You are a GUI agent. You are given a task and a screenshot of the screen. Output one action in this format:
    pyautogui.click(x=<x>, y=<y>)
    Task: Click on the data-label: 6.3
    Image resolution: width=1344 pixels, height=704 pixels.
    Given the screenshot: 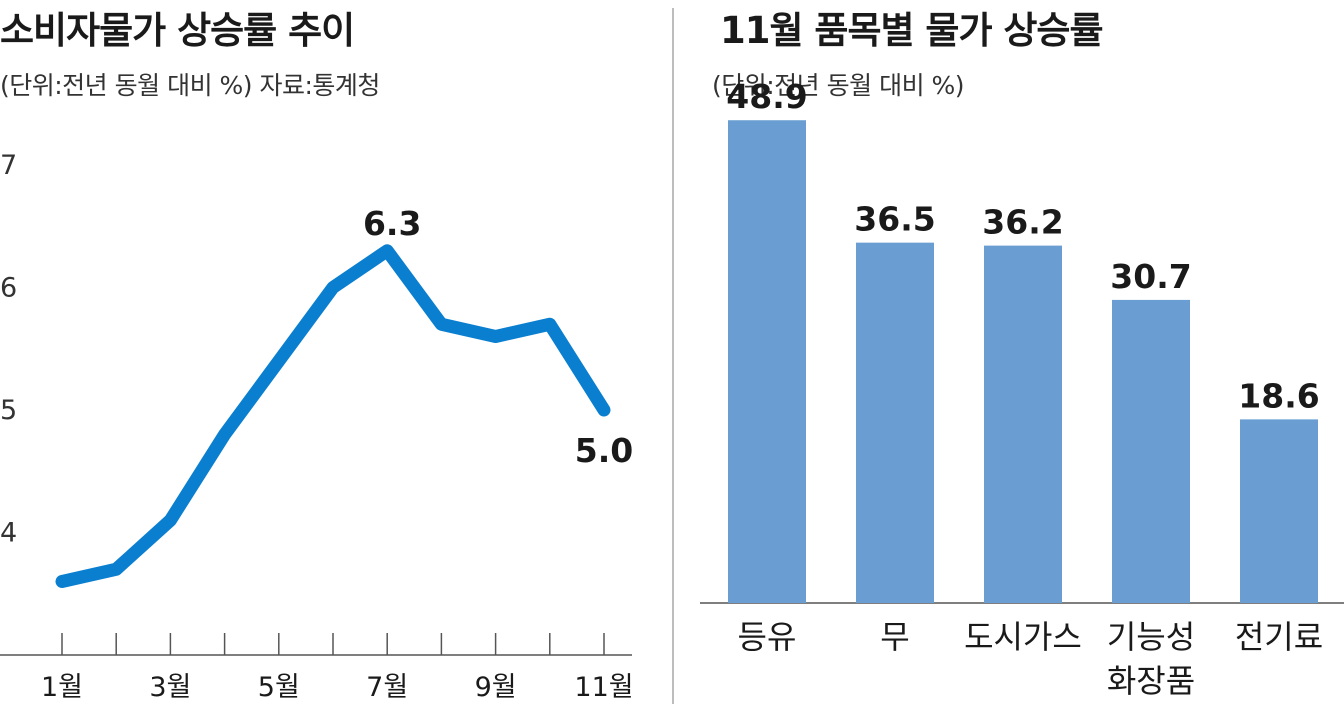 What is the action you would take?
    pyautogui.click(x=392, y=223)
    